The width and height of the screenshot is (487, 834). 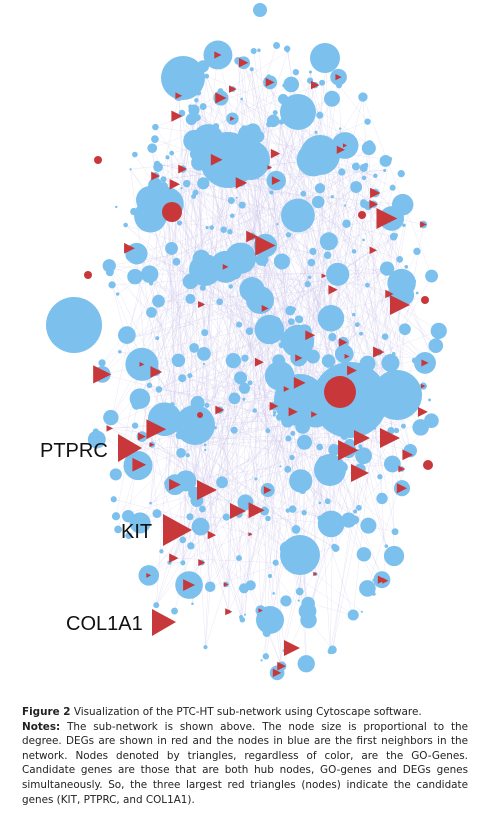 What do you see at coordinates (104, 624) in the screenshot?
I see `gene-label: COL1A1` at bounding box center [104, 624].